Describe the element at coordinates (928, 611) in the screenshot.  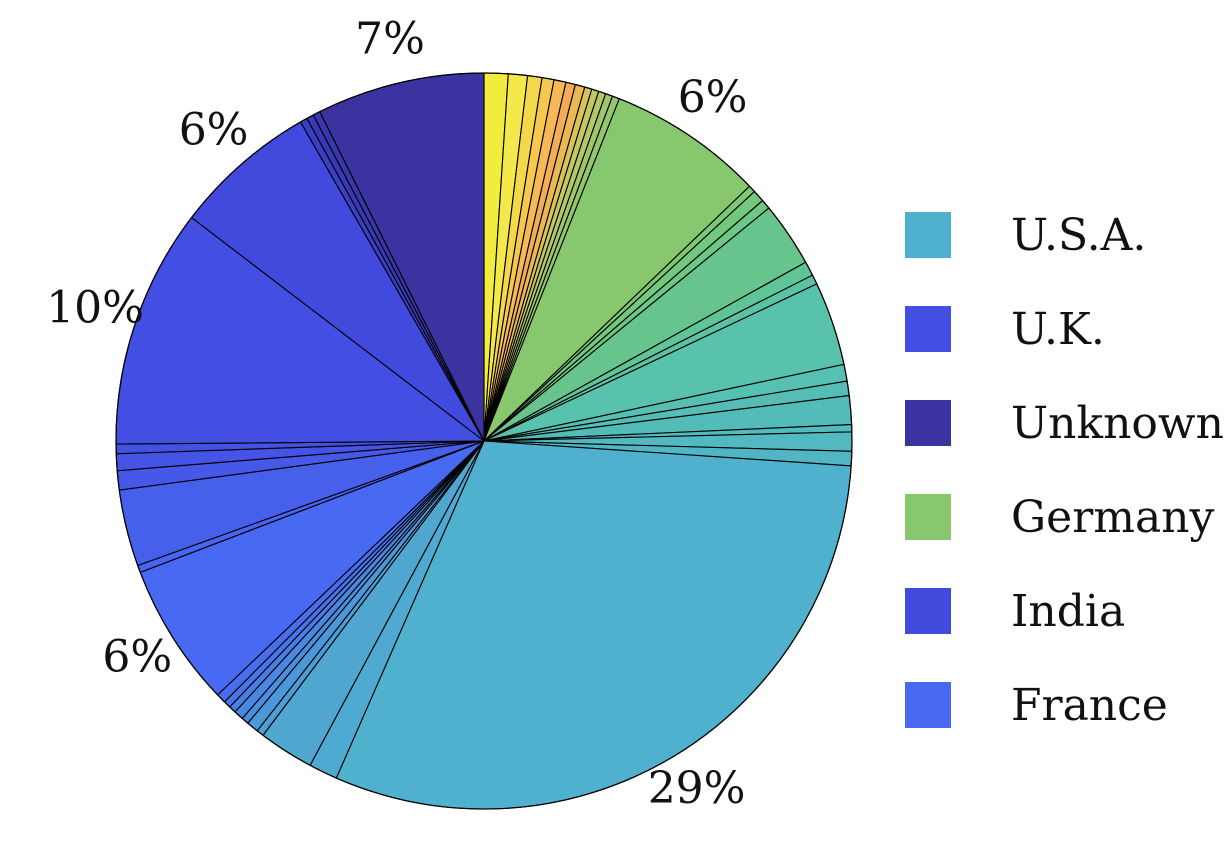
I see `legend-swatch-india` at that location.